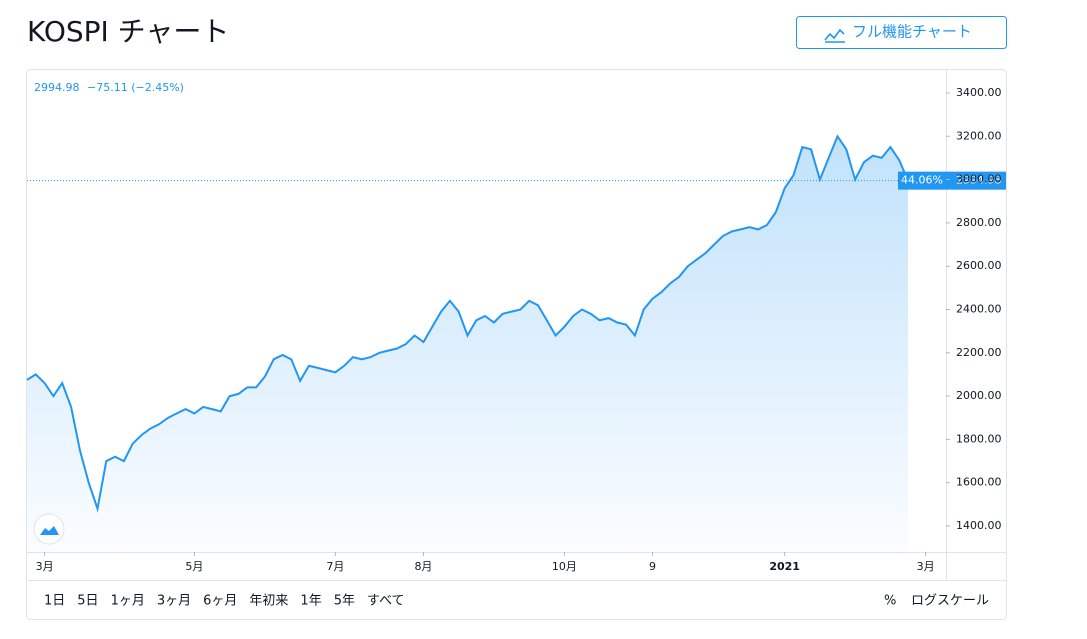 The image size is (1087, 639). Describe the element at coordinates (979, 482) in the screenshot. I see `y-tick-label: 1600.00` at that location.